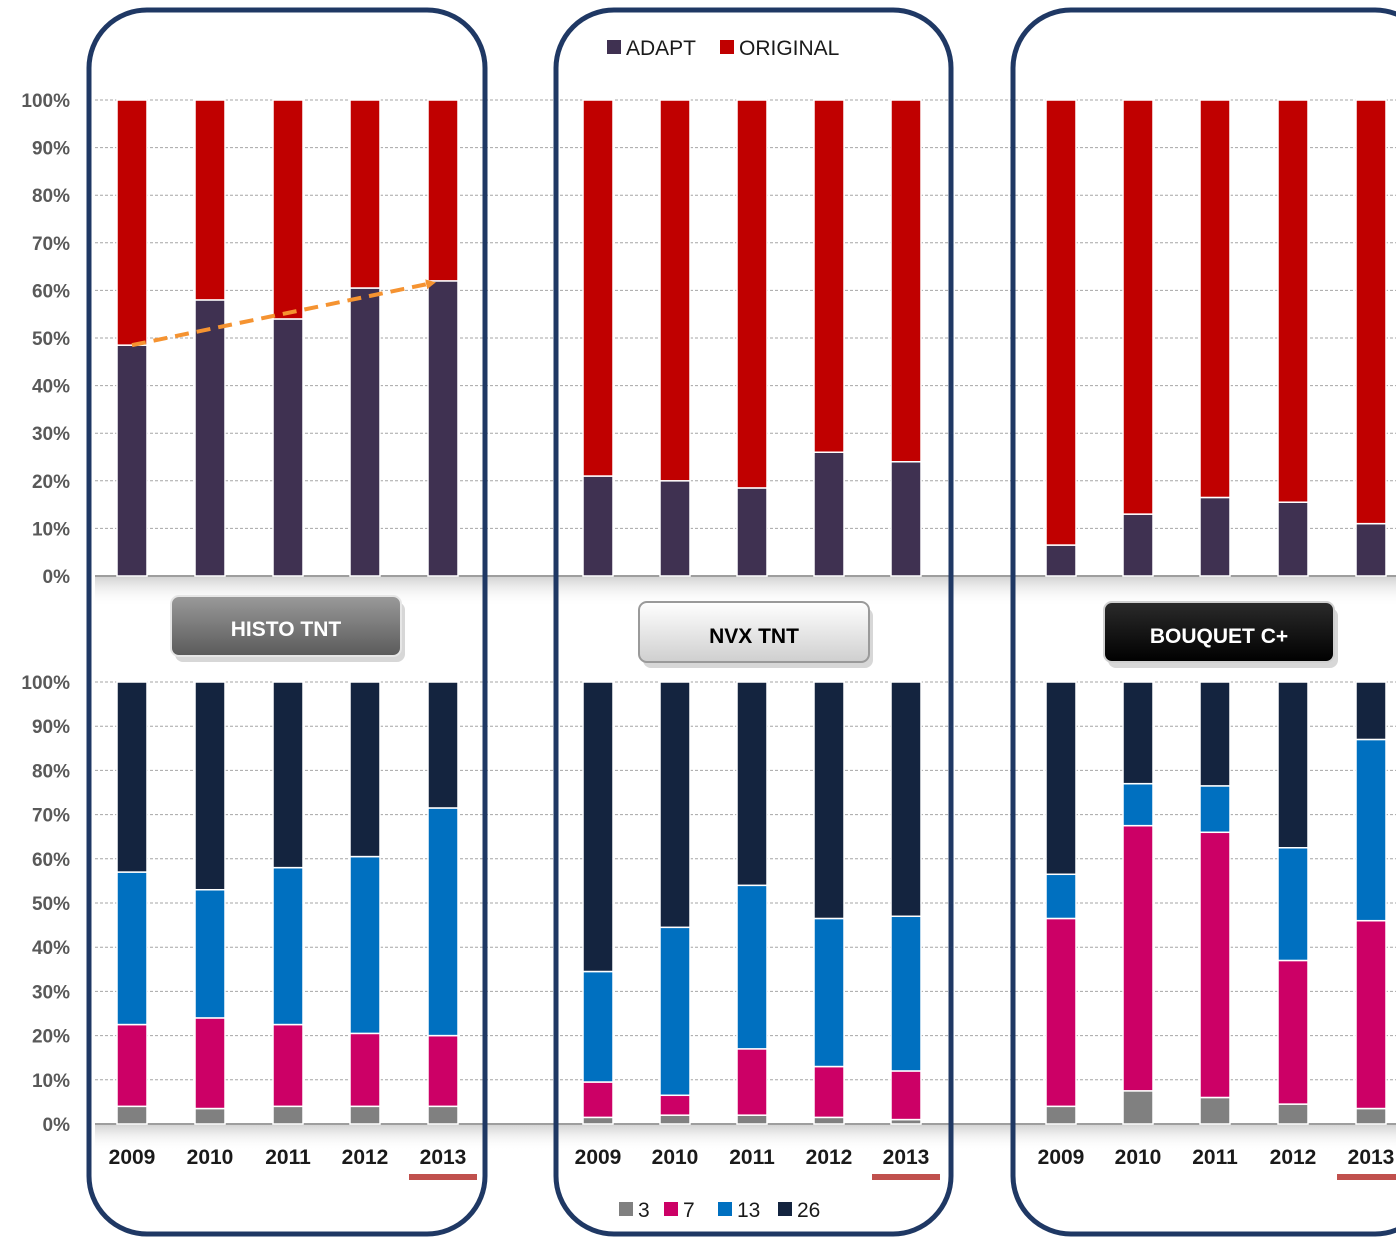  Describe the element at coordinates (1215, 536) in the screenshot. I see `bar-segment-top-adapt-2011` at that location.